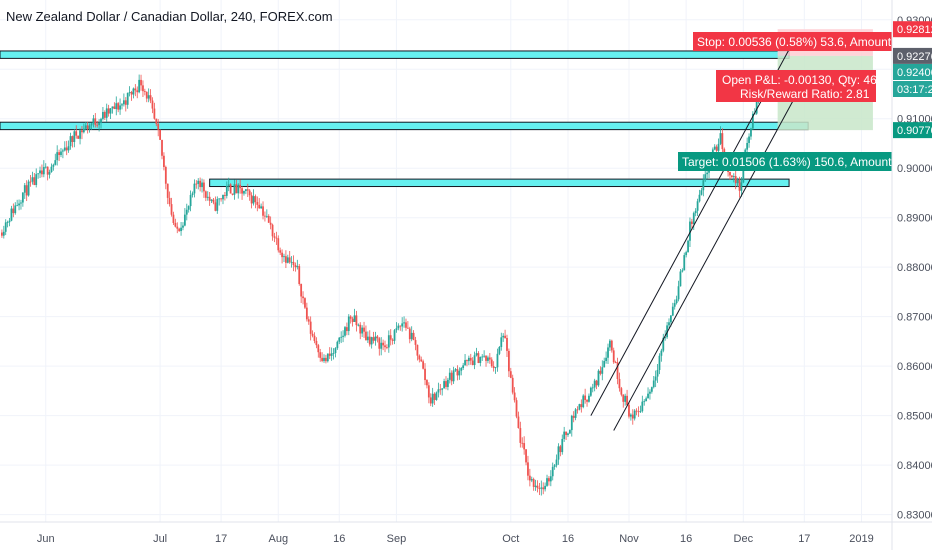  I want to click on time-tick-label: 2019, so click(861, 539).